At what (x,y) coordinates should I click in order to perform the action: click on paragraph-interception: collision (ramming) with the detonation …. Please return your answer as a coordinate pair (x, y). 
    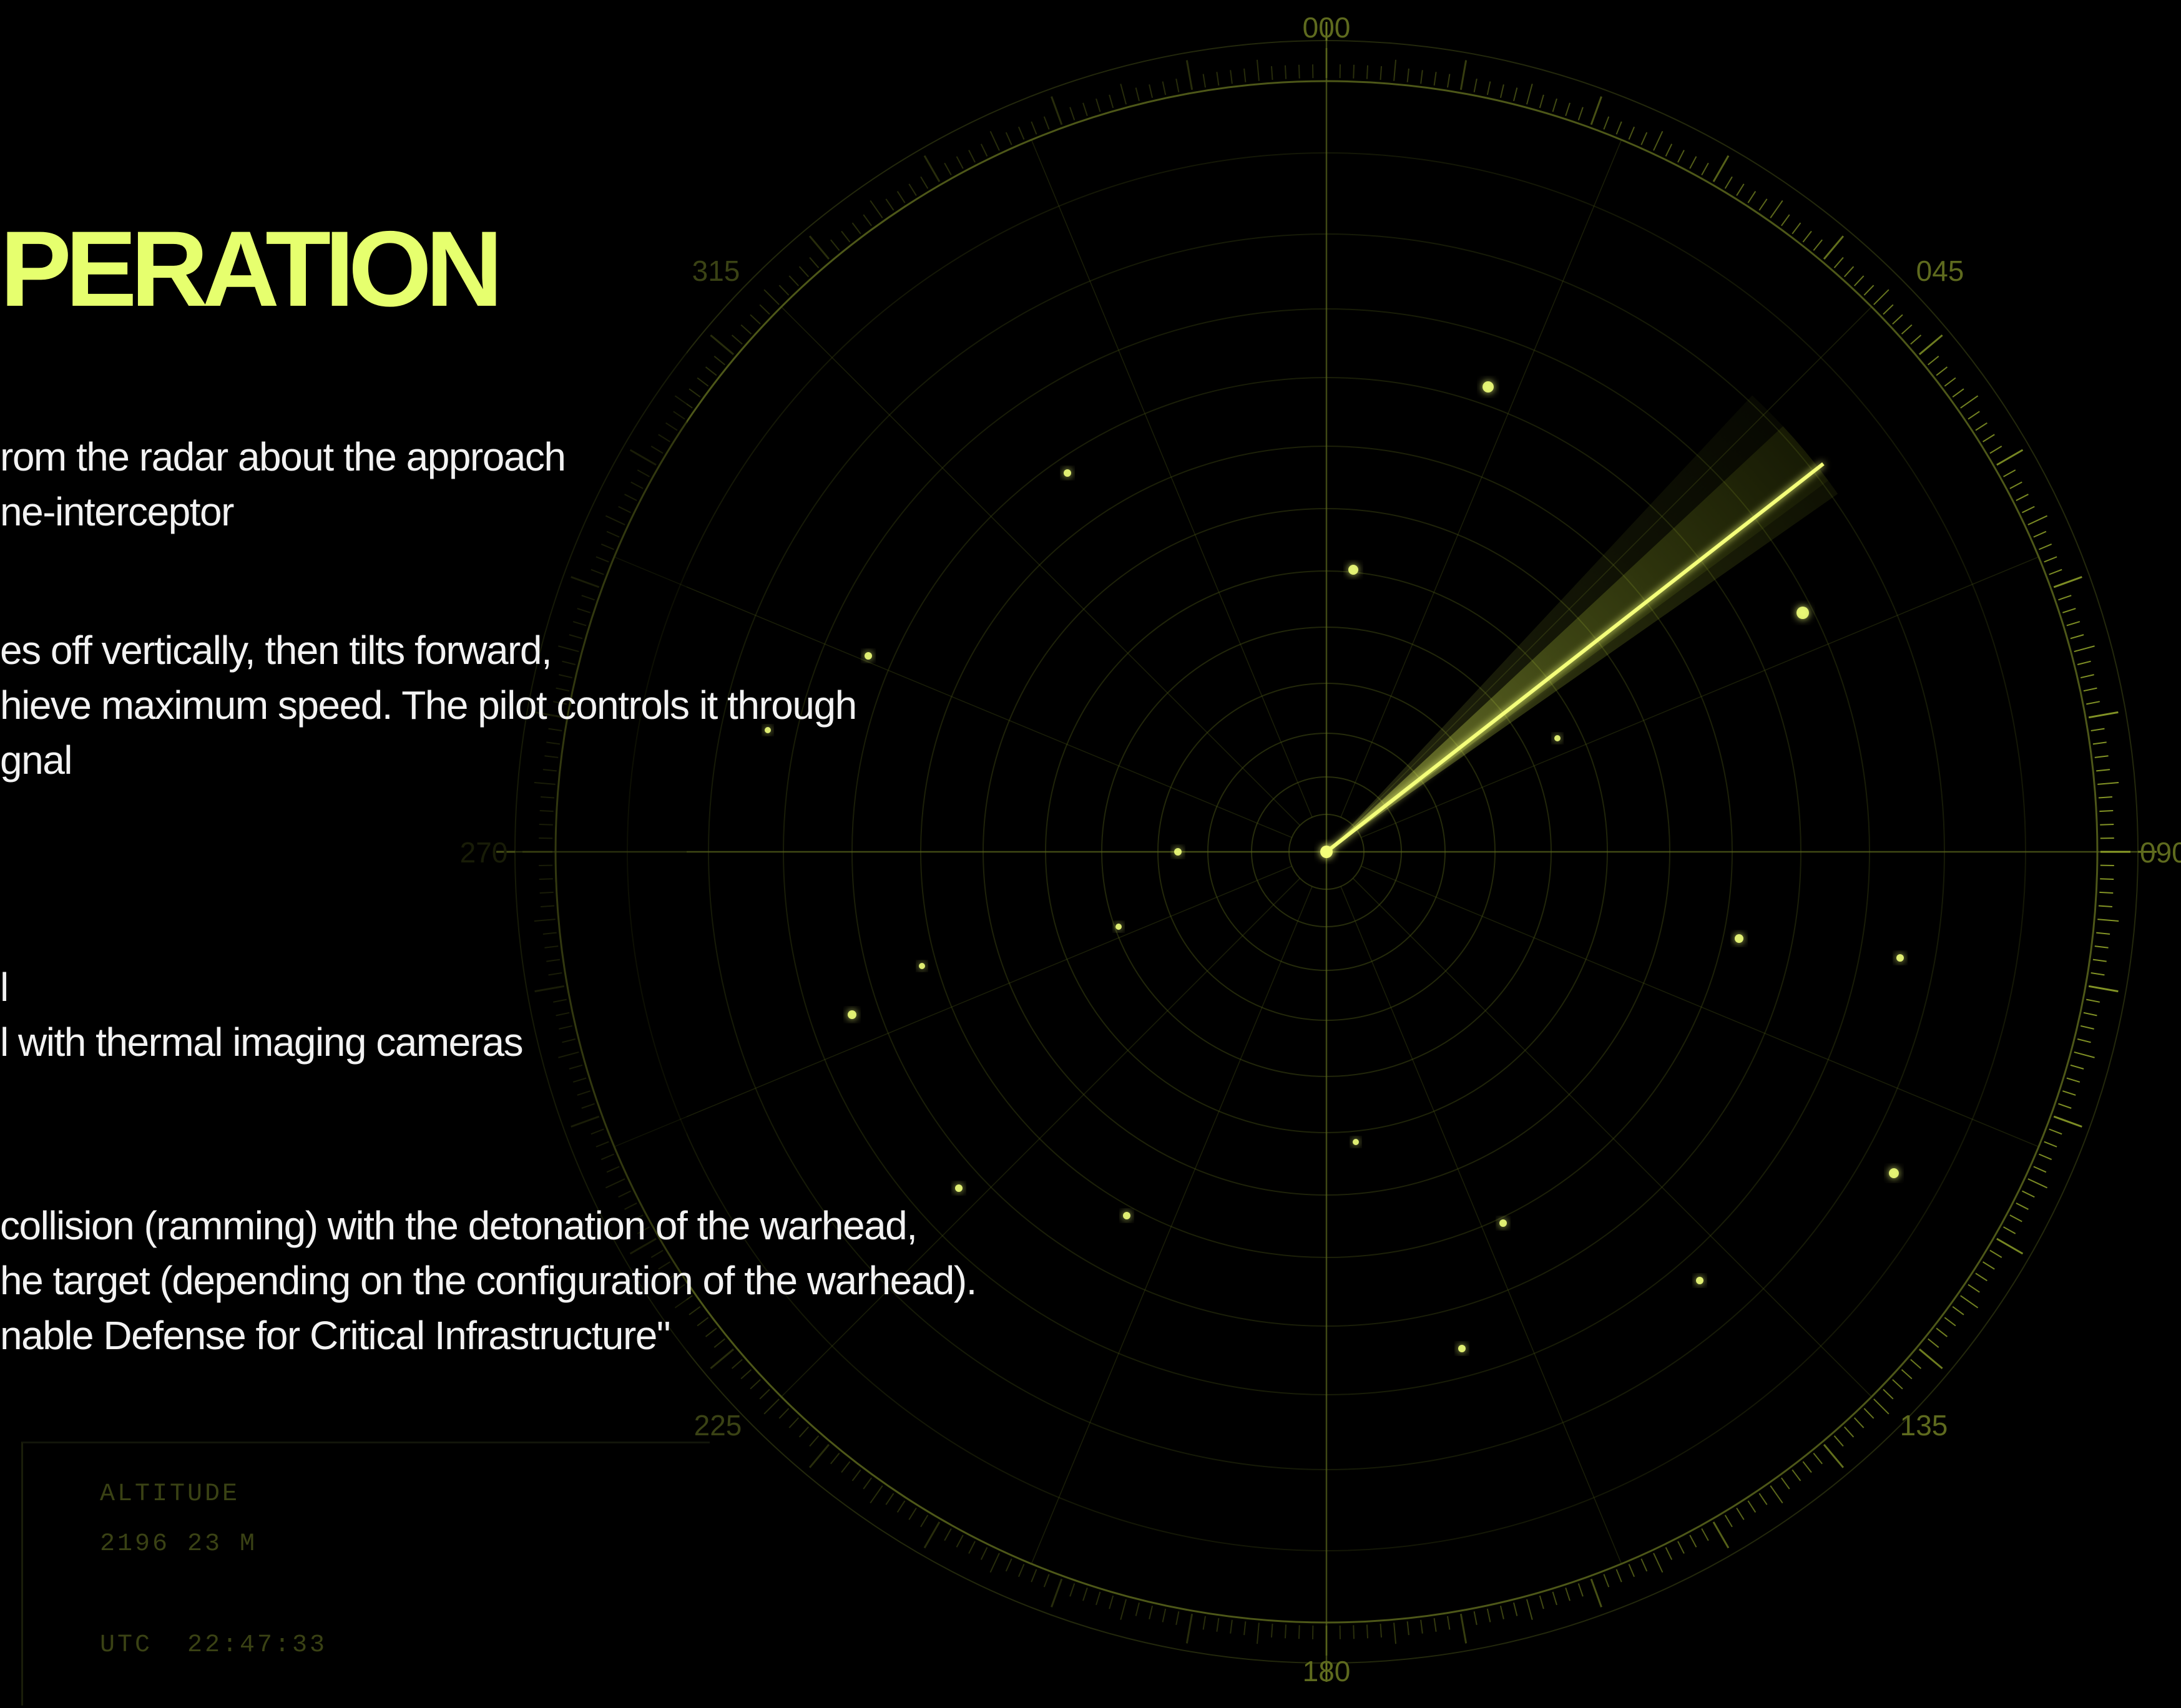
    Looking at the image, I should click on (489, 1280).